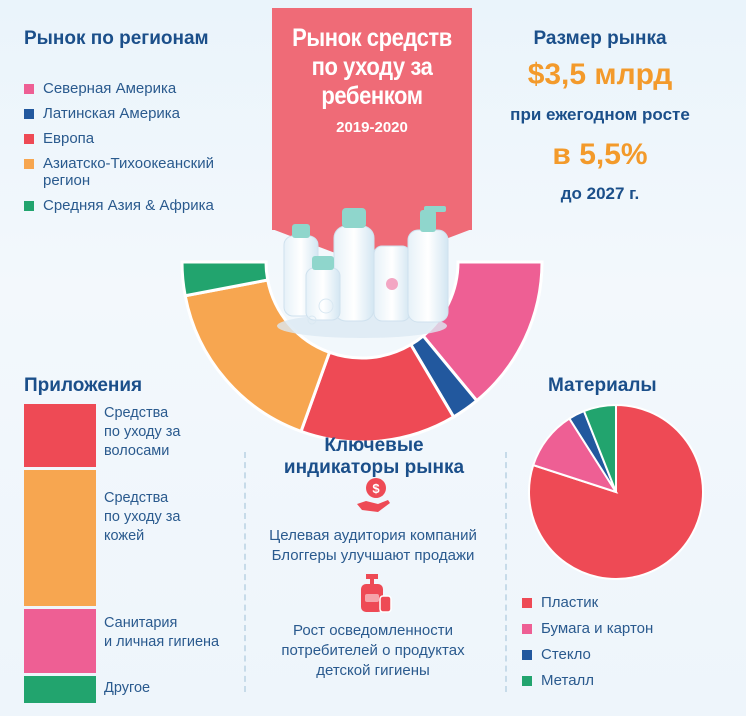  What do you see at coordinates (128, 205) in the screenshot?
I see `legend-label: Средняя Азия & Африка` at bounding box center [128, 205].